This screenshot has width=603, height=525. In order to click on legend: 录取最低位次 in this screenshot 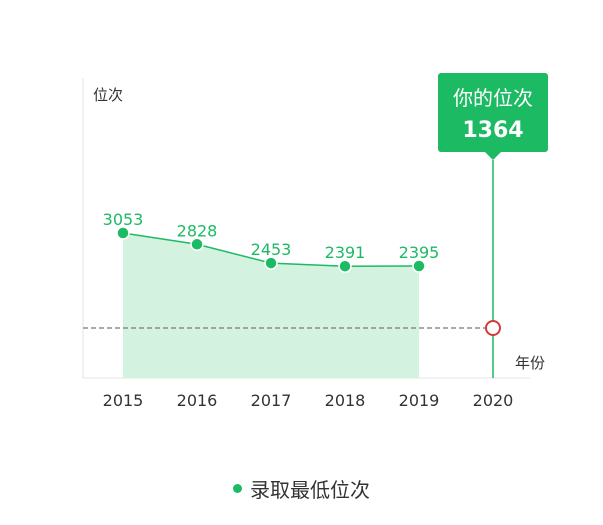, I will do `click(301, 488)`.